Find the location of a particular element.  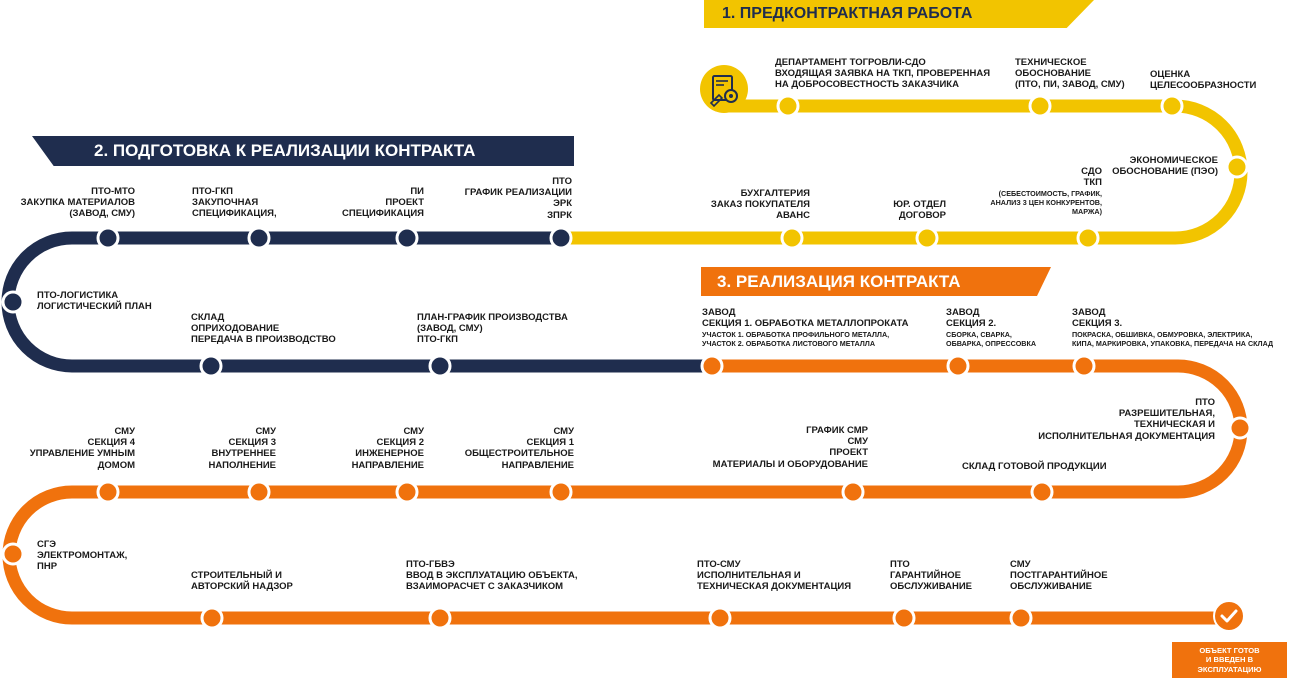

checkmark-icon is located at coordinates (1229, 616).